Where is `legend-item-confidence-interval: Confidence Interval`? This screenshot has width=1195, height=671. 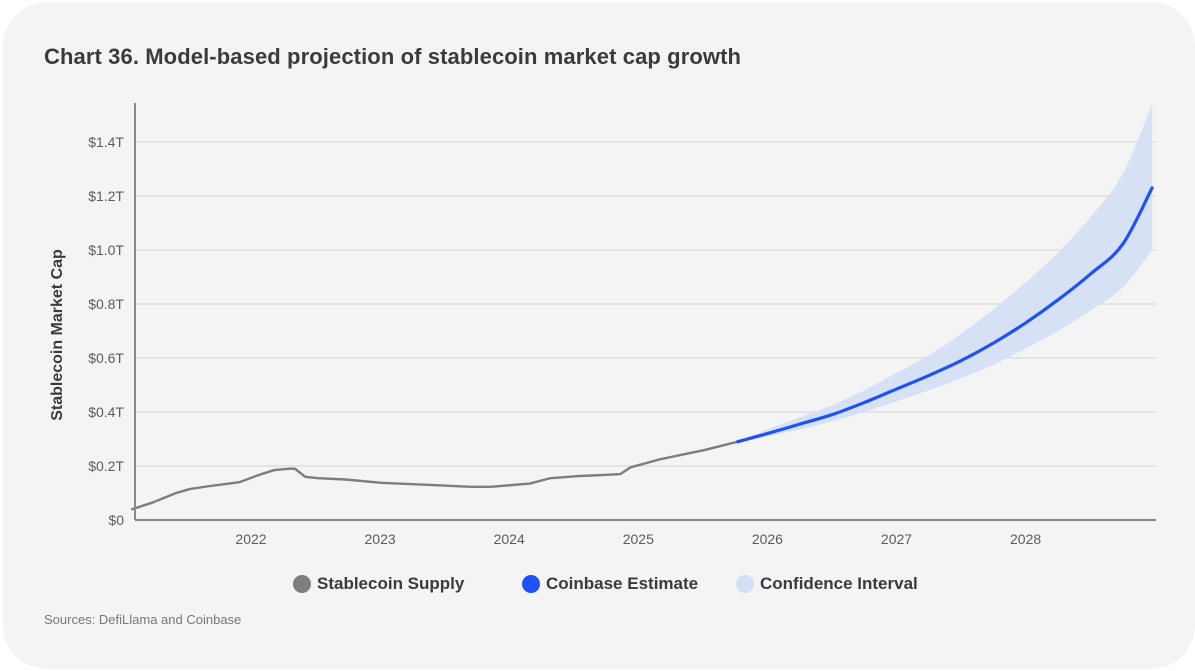 legend-item-confidence-interval: Confidence Interval is located at coordinates (827, 584).